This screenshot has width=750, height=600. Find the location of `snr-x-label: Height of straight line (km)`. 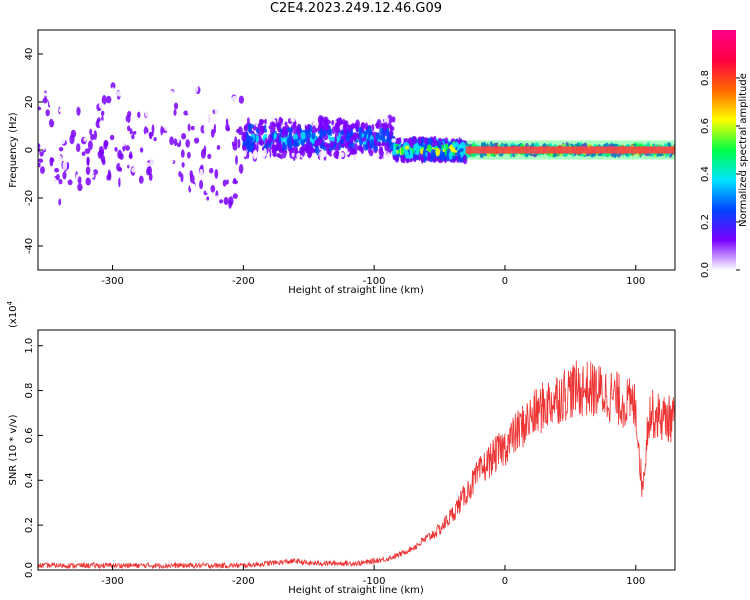

snr-x-label: Height of straight line (km) is located at coordinates (356, 590).